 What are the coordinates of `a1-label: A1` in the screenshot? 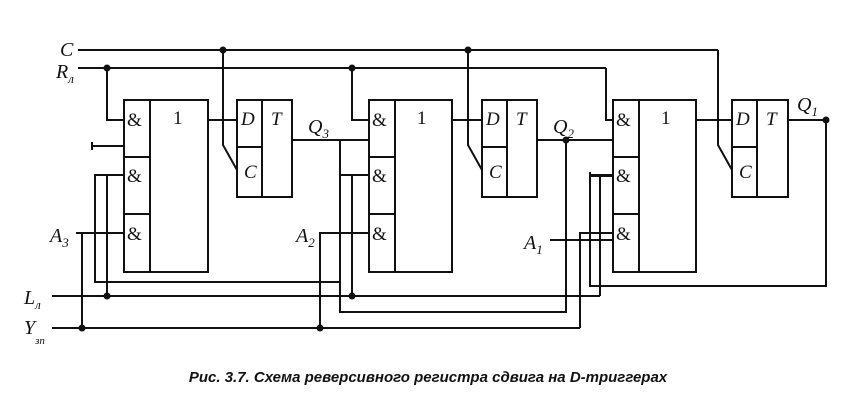 It's located at (532, 244).